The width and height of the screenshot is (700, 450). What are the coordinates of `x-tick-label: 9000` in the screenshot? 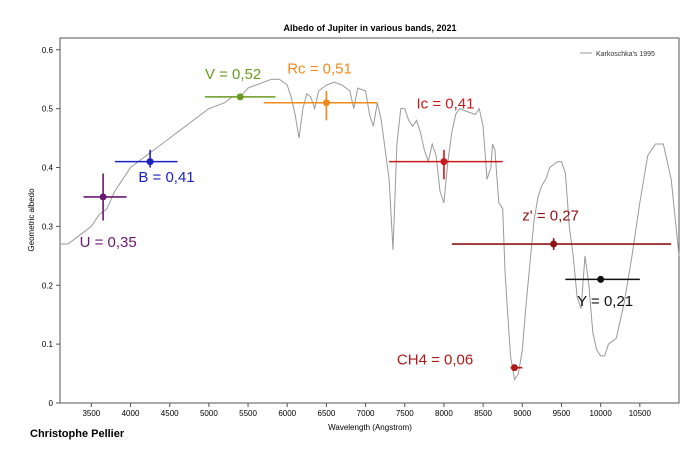 It's located at (522, 413).